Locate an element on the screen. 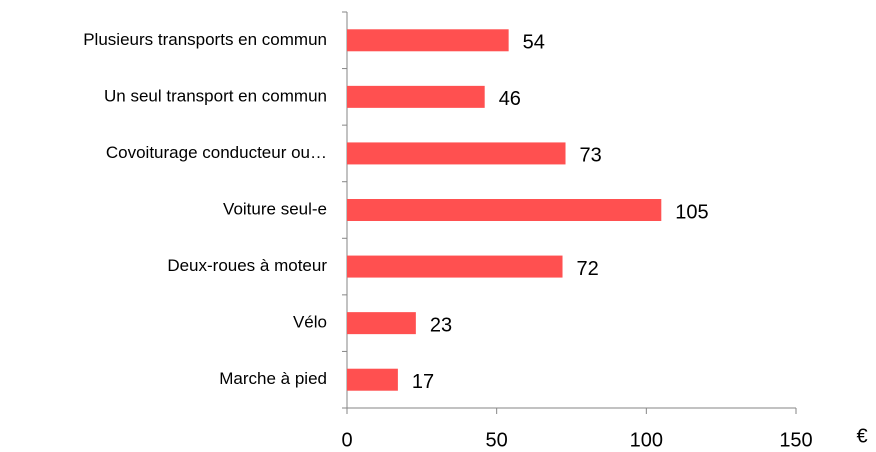 The height and width of the screenshot is (452, 876). x-tick-label: 100 is located at coordinates (646, 440).